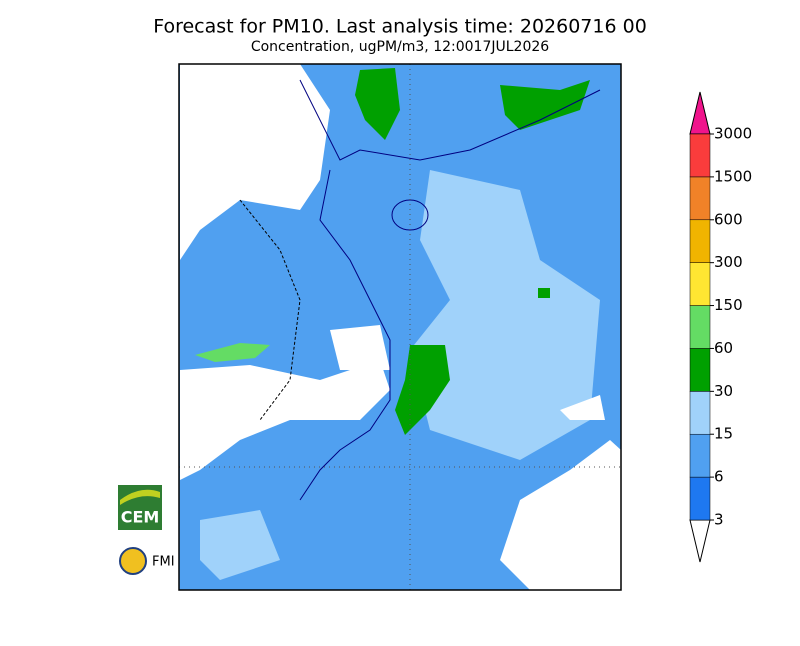  Describe the element at coordinates (133, 561) in the screenshot. I see `logo-fmi-globe` at that location.